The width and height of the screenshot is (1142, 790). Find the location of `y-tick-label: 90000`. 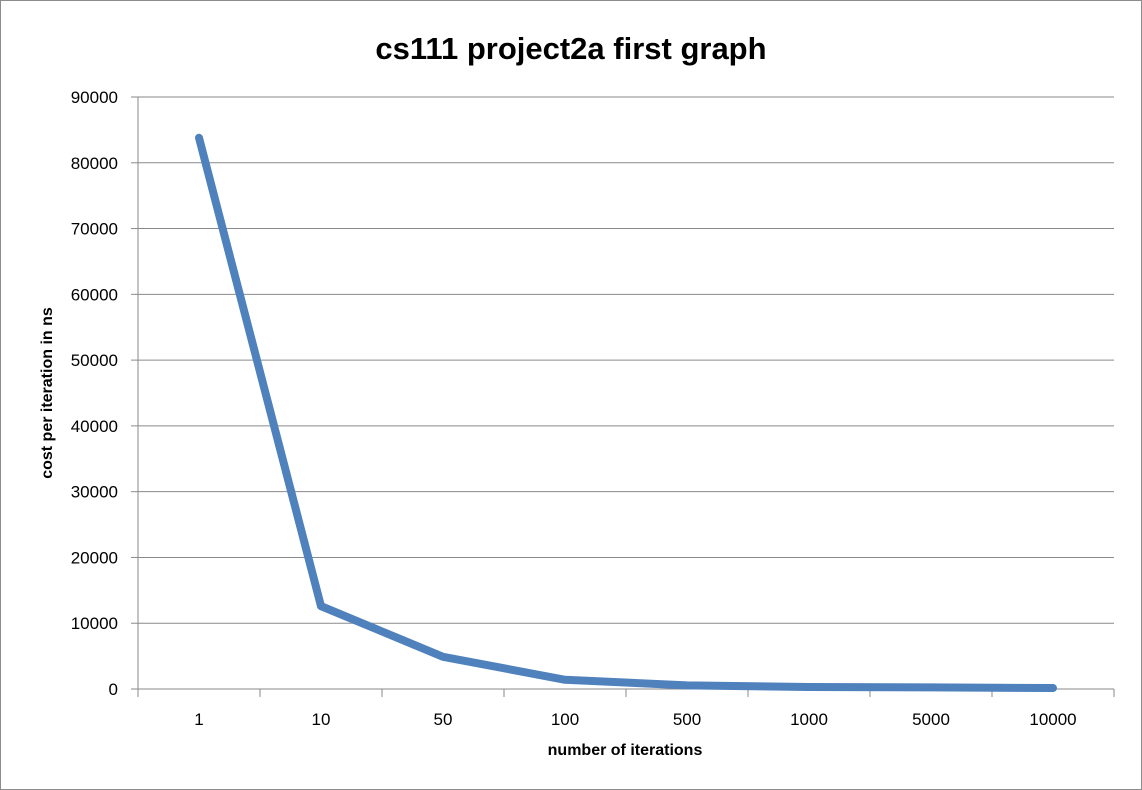

y-tick-label: 90000 is located at coordinates (94, 97).